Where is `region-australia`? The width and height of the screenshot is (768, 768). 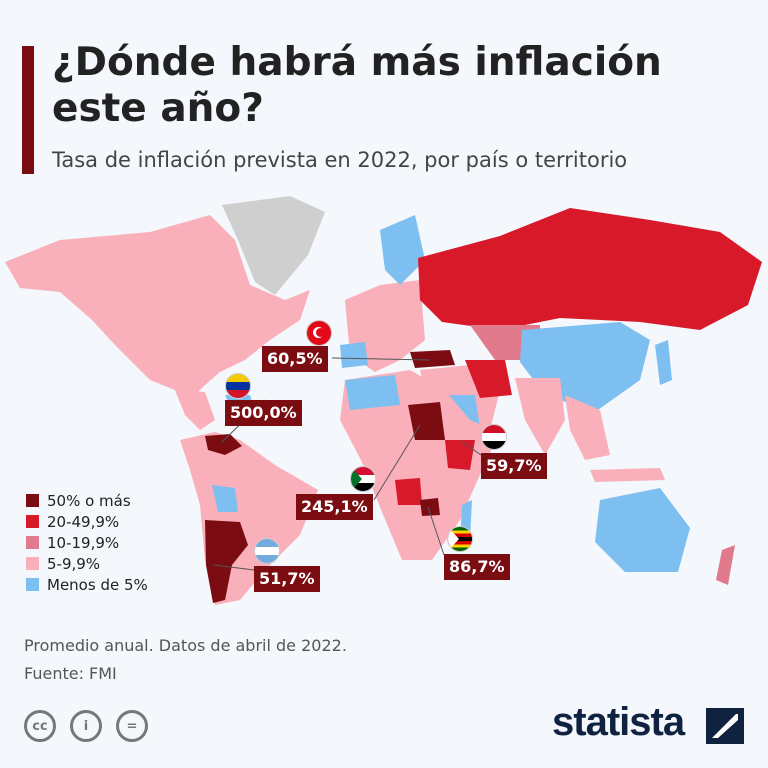
region-australia is located at coordinates (642, 530).